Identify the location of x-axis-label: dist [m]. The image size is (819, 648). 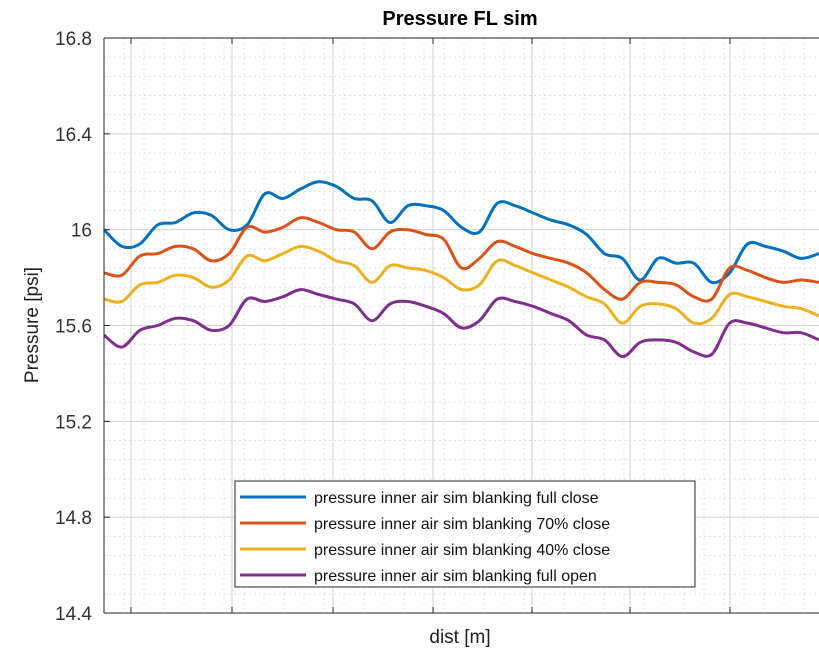
(459, 637).